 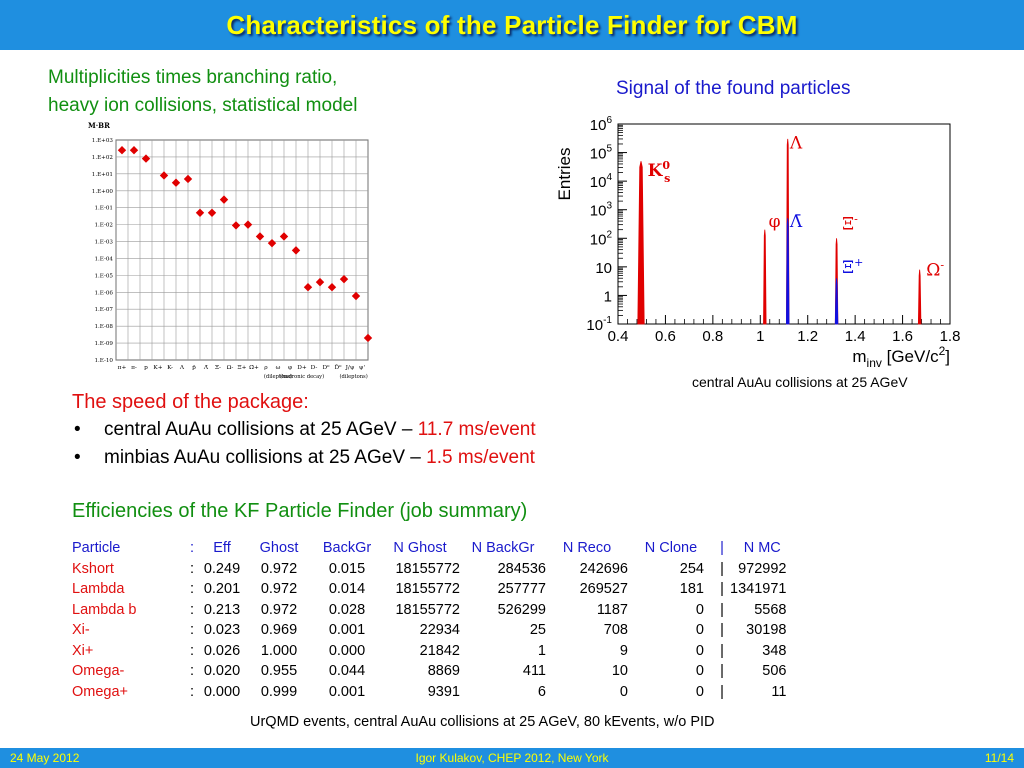 I want to click on y-tick-exponent: 4, so click(x=609, y=177).